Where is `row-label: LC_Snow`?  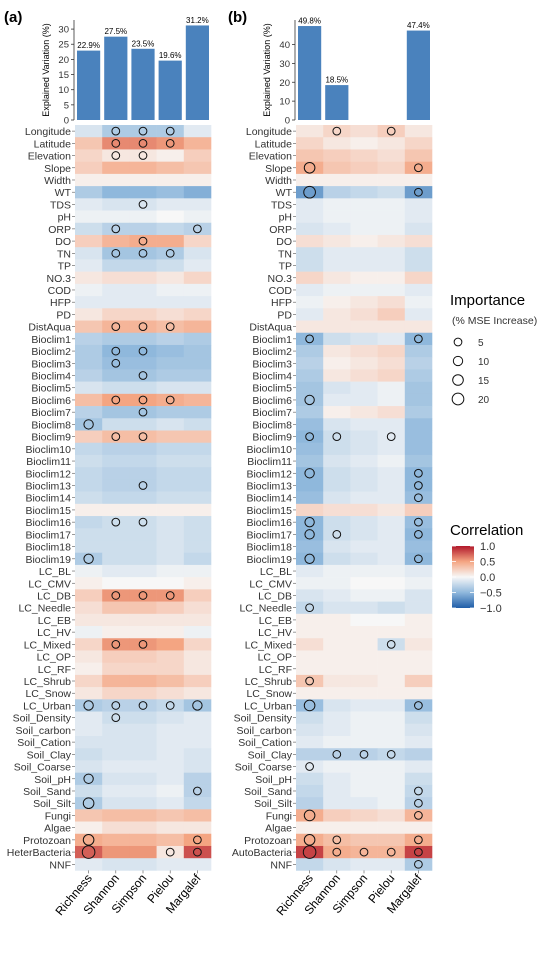
row-label: LC_Snow is located at coordinates (48, 694).